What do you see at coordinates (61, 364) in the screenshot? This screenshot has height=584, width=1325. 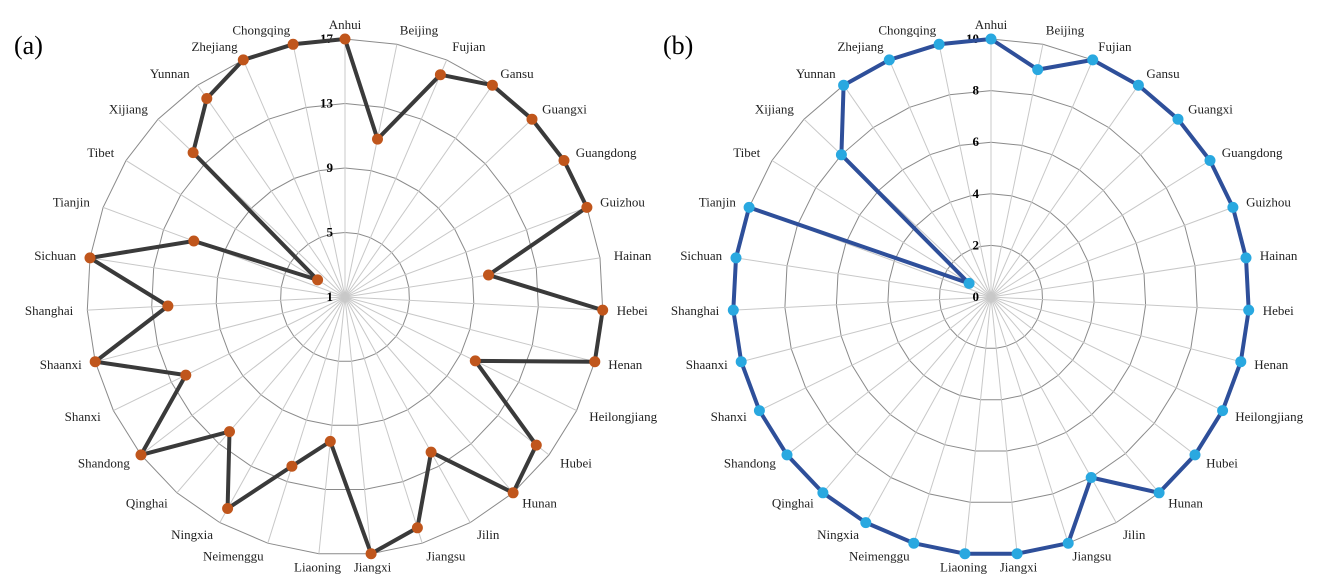 I see `category-label-a-shaanxi: Shaanxi` at bounding box center [61, 364].